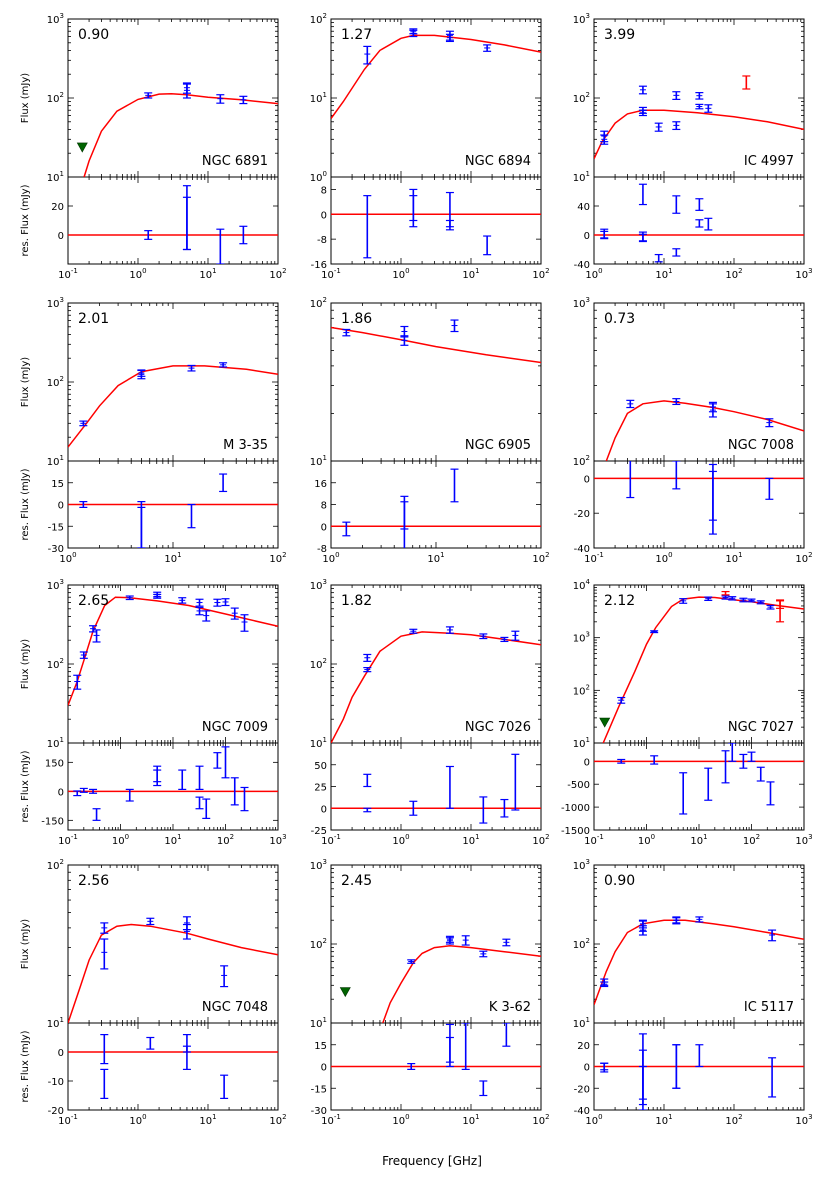  I want to click on spectral-index-label: 1.27, so click(356, 35).